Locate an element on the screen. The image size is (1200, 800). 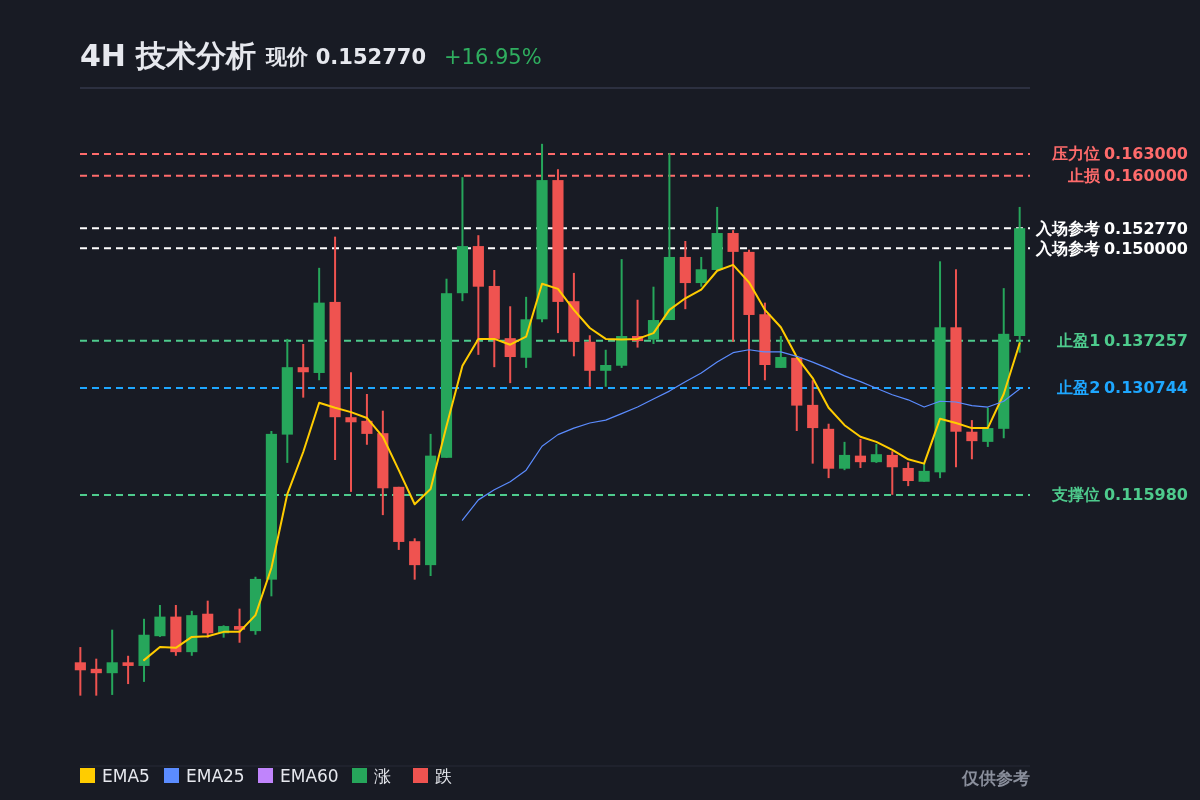
text: 现价 0.152770 is located at coordinates (346, 57).